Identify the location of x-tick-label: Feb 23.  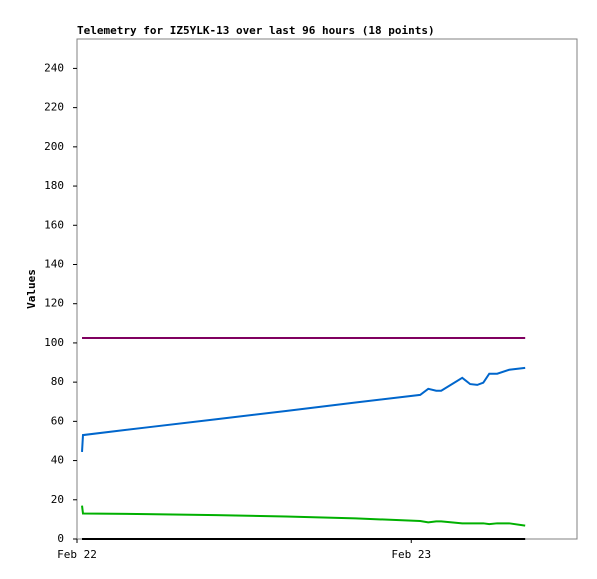
(411, 554).